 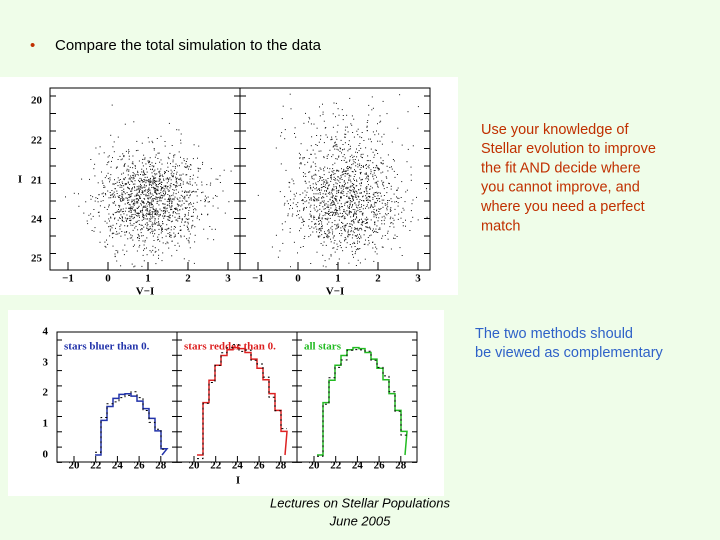 What do you see at coordinates (242, 402) in the screenshot?
I see `histogram-data` at bounding box center [242, 402].